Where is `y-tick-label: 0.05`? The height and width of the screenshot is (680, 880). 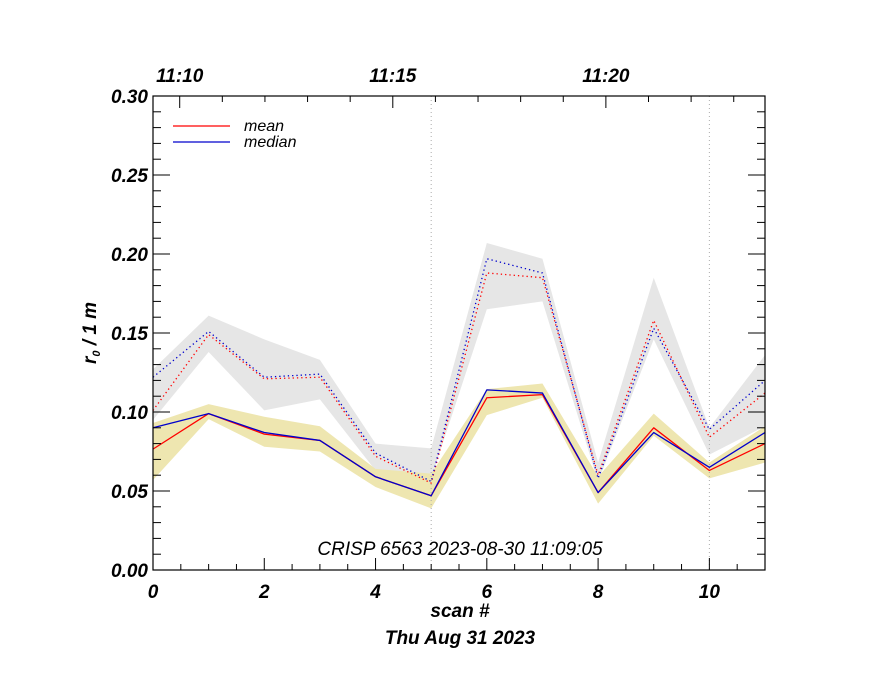
y-tick-label: 0.05 is located at coordinates (129, 492).